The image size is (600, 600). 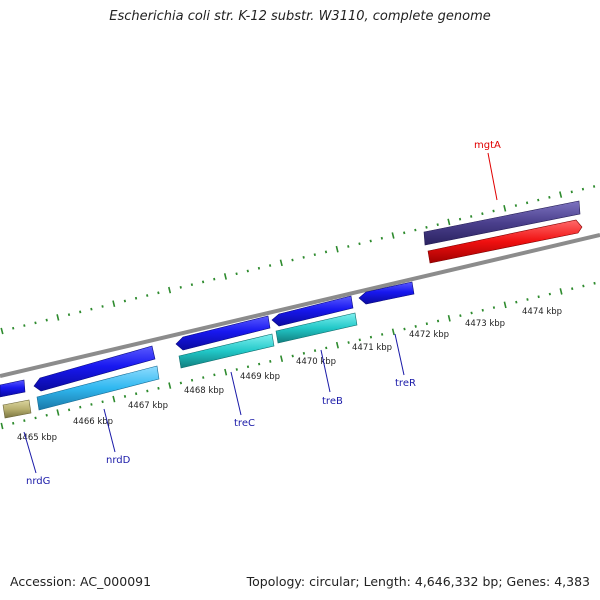 I want to click on scale-label: 4469 kbp, so click(x=260, y=377).